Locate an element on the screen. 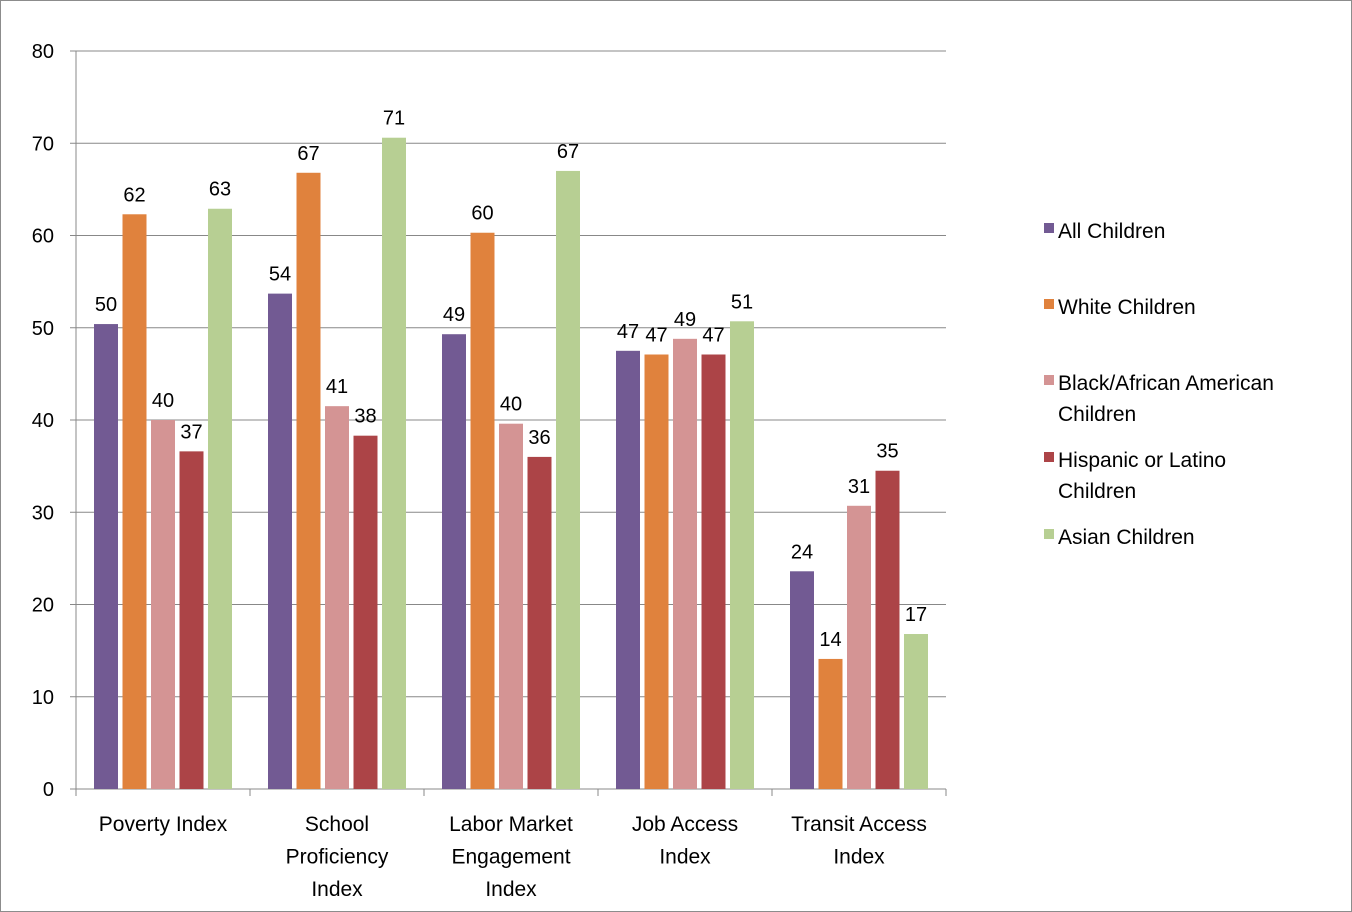 This screenshot has width=1352, height=912. y-tick-label: 0 is located at coordinates (48, 790).